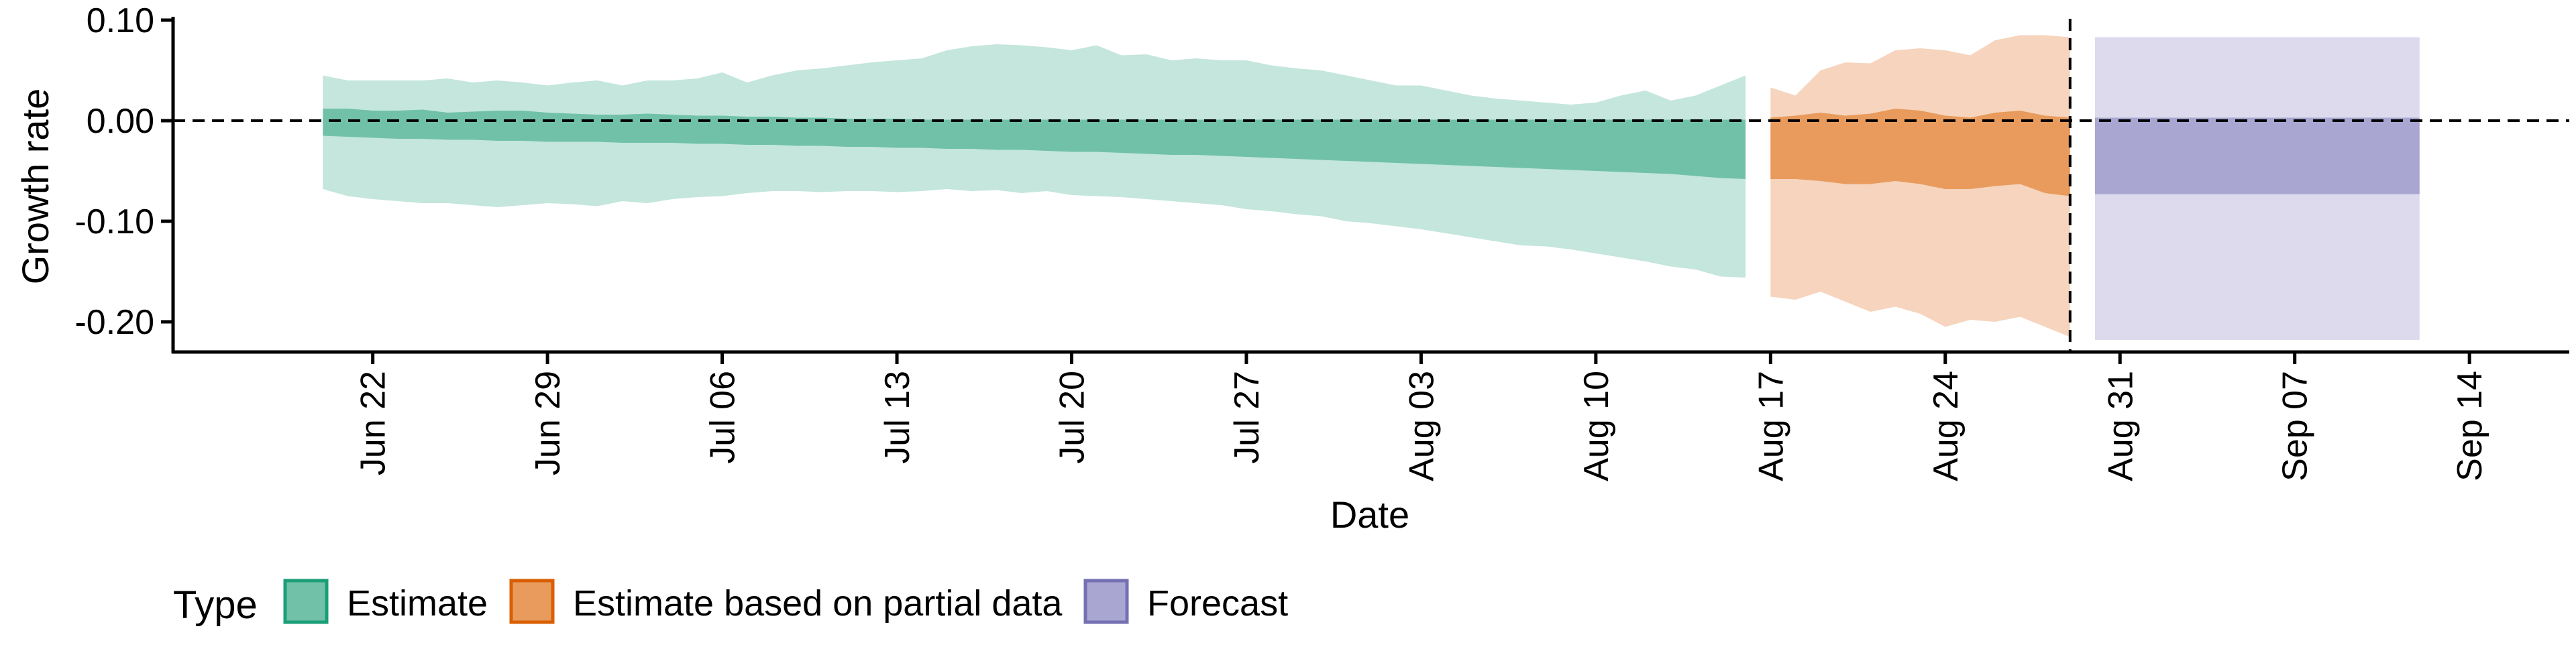 This screenshot has height=647, width=2576. Describe the element at coordinates (120, 121) in the screenshot. I see `y-tick-label: 0.00` at that location.